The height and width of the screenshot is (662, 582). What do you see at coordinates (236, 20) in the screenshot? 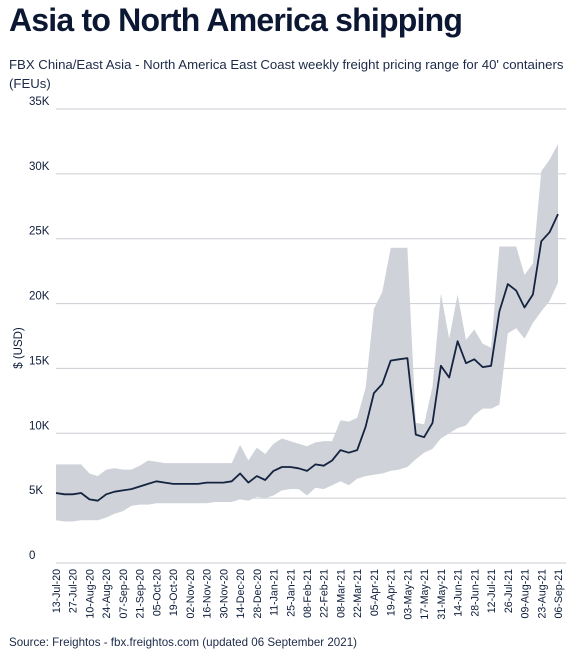
I see `chart-title: Asia to North America shipping` at bounding box center [236, 20].